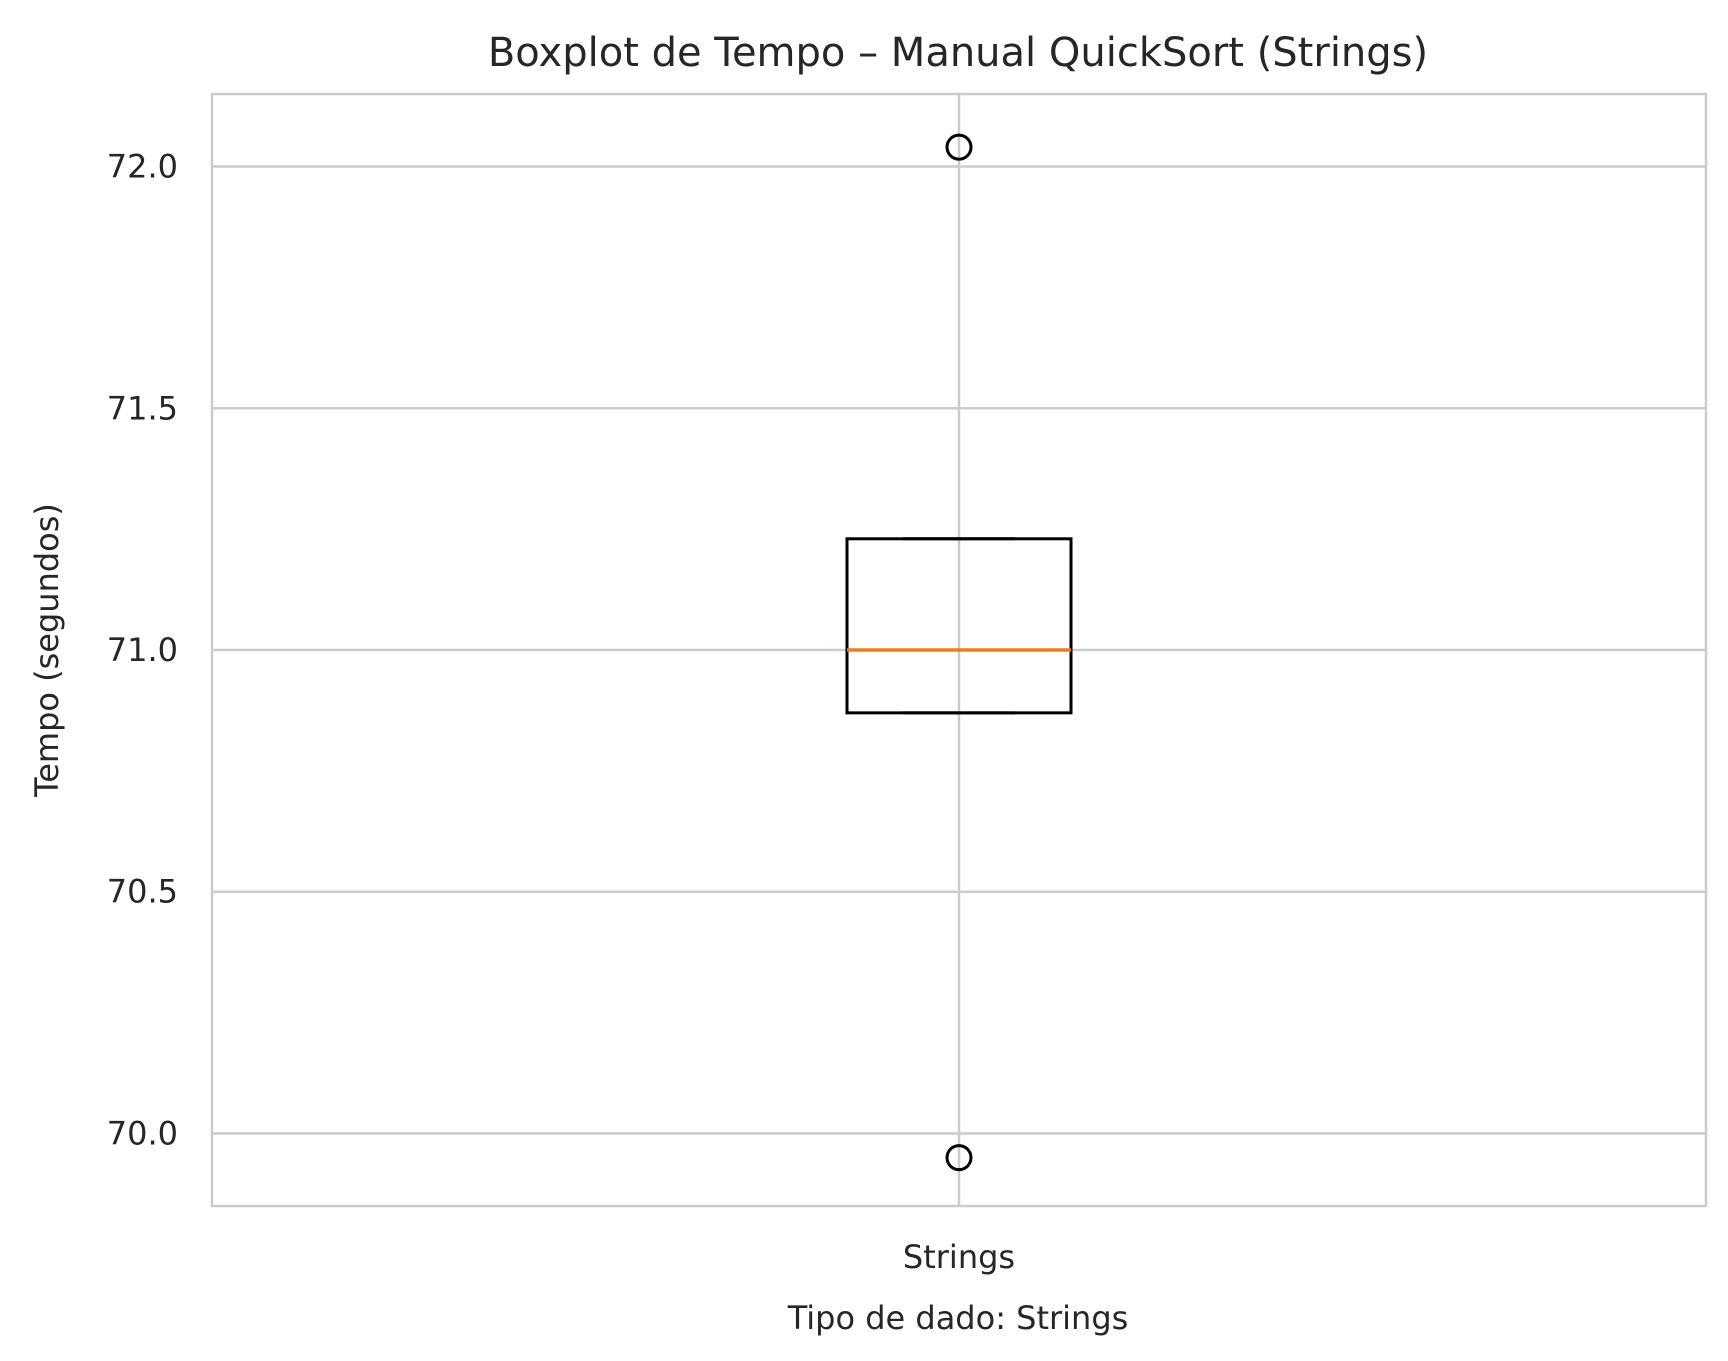 The width and height of the screenshot is (1728, 1361). I want to click on box-group, so click(959, 652).